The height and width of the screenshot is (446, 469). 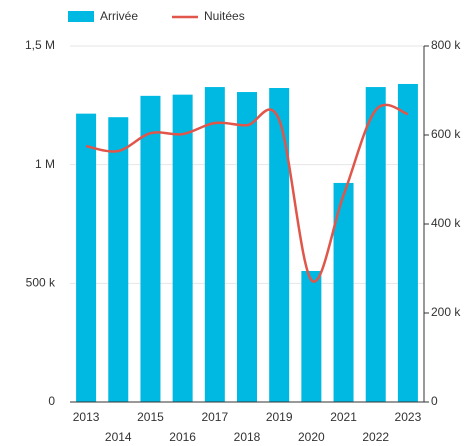 What do you see at coordinates (279, 417) in the screenshot?
I see `x-tick-label: 2019` at bounding box center [279, 417].